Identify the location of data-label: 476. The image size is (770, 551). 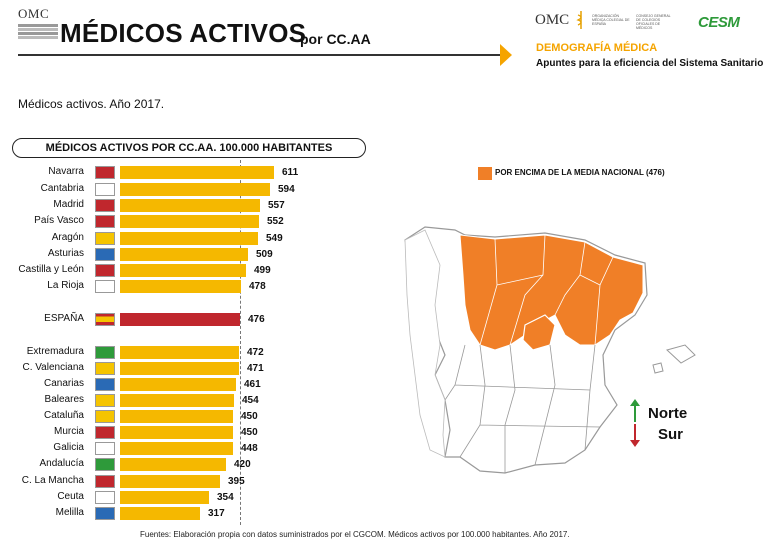
(256, 319).